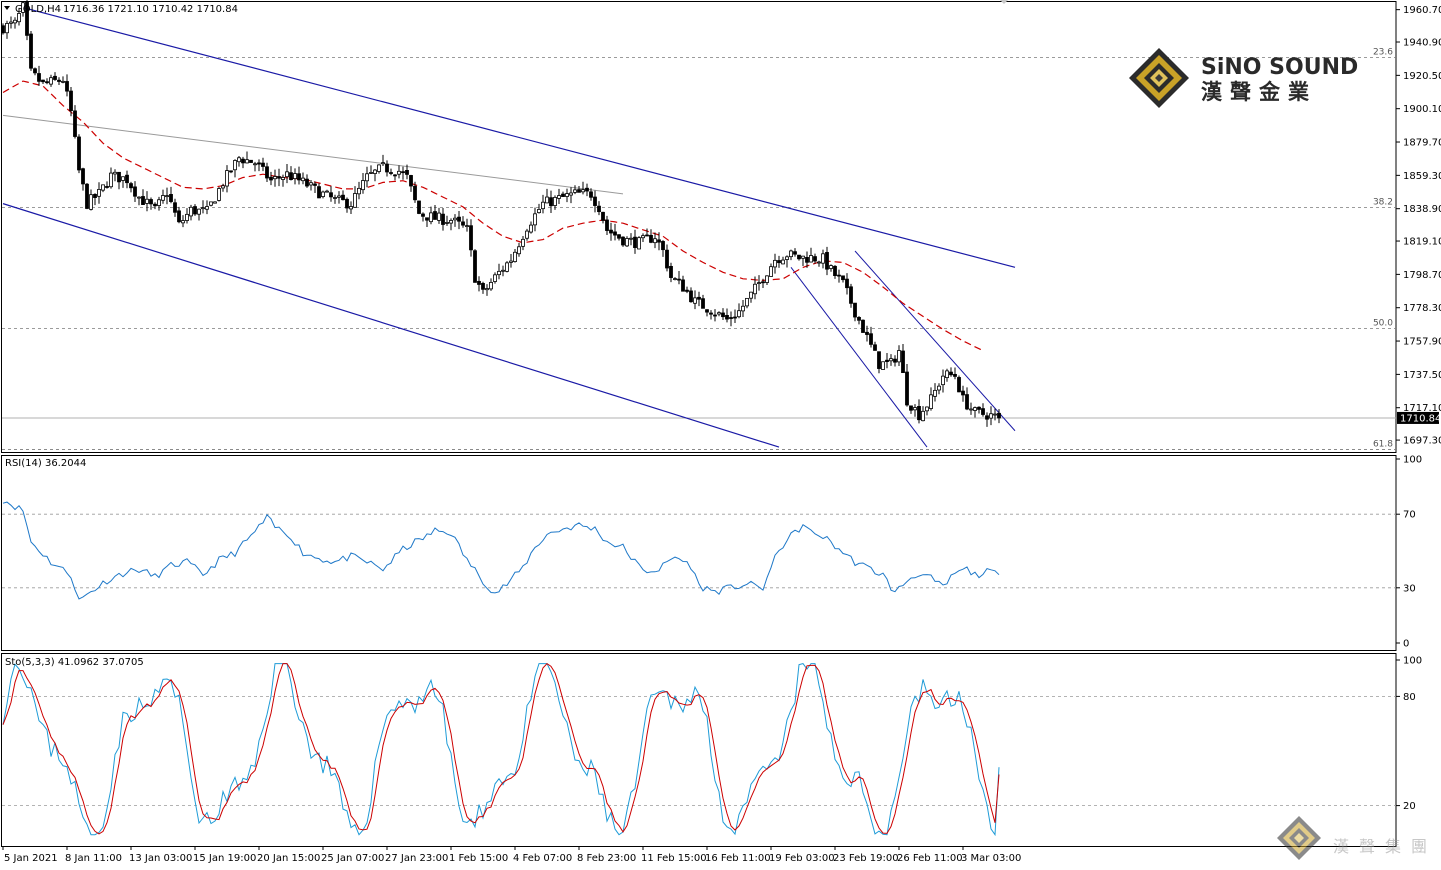 The width and height of the screenshot is (1441, 870). Describe the element at coordinates (935, 341) in the screenshot. I see `inner-channel-upper-line` at that location.